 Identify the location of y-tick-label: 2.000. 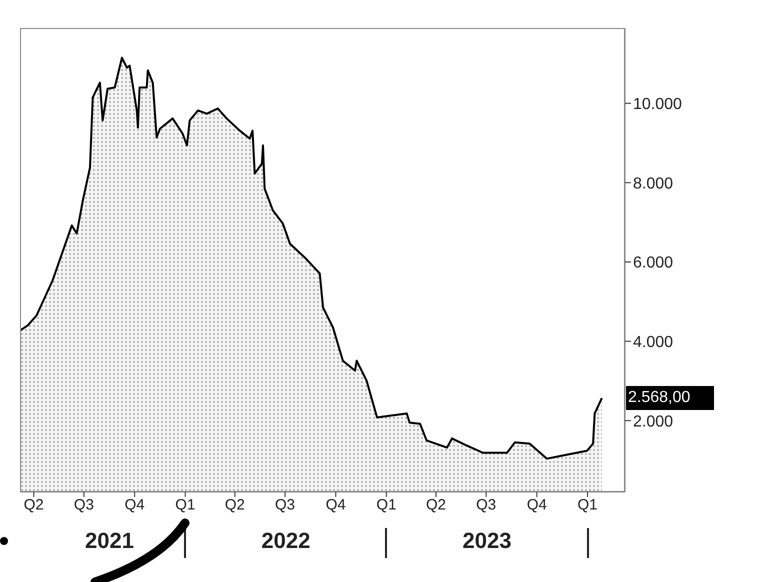
(653, 421).